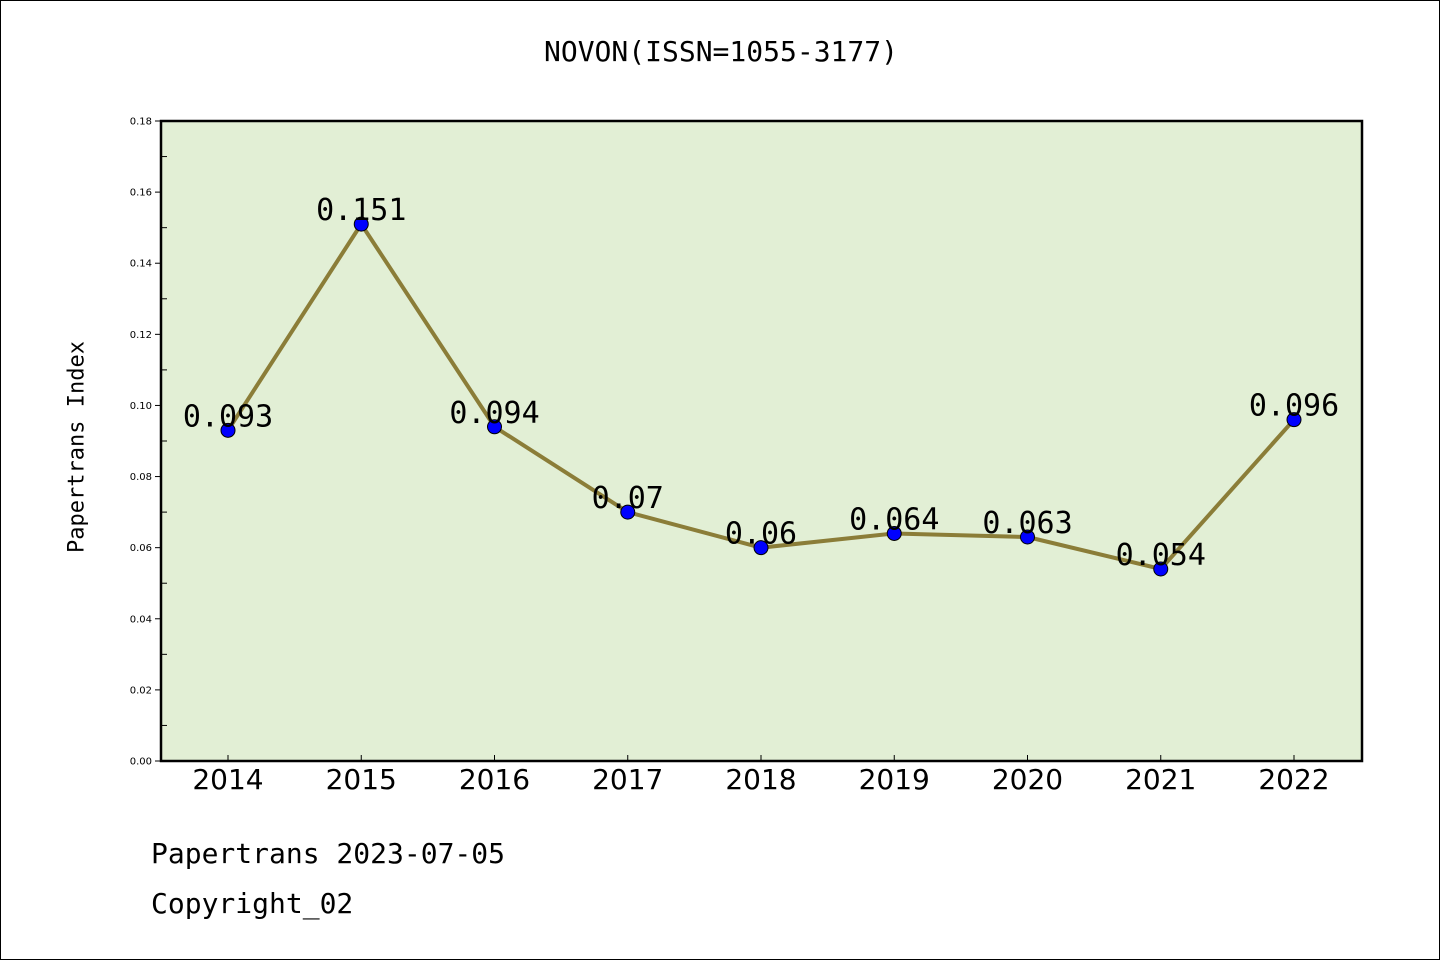 This screenshot has width=1440, height=960. Describe the element at coordinates (141, 335) in the screenshot. I see `y-tick-label: 0.12` at that location.